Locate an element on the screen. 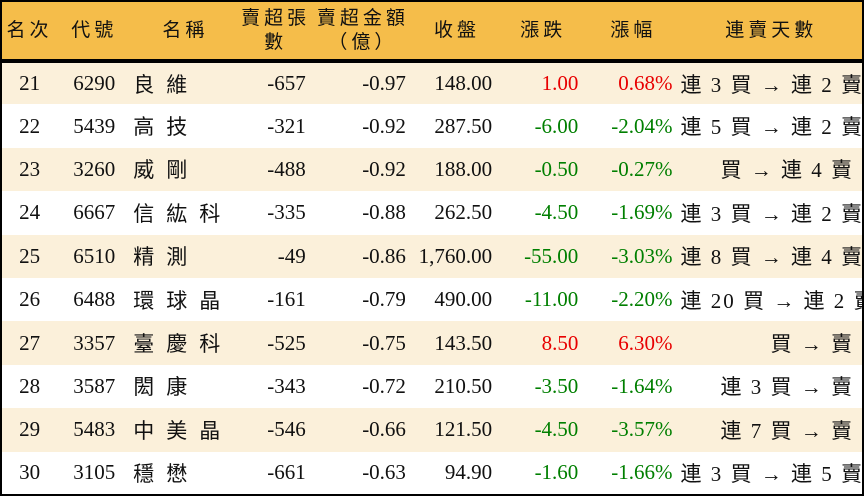 The height and width of the screenshot is (496, 864). sell-volume-cell: -661 is located at coordinates (286, 472).